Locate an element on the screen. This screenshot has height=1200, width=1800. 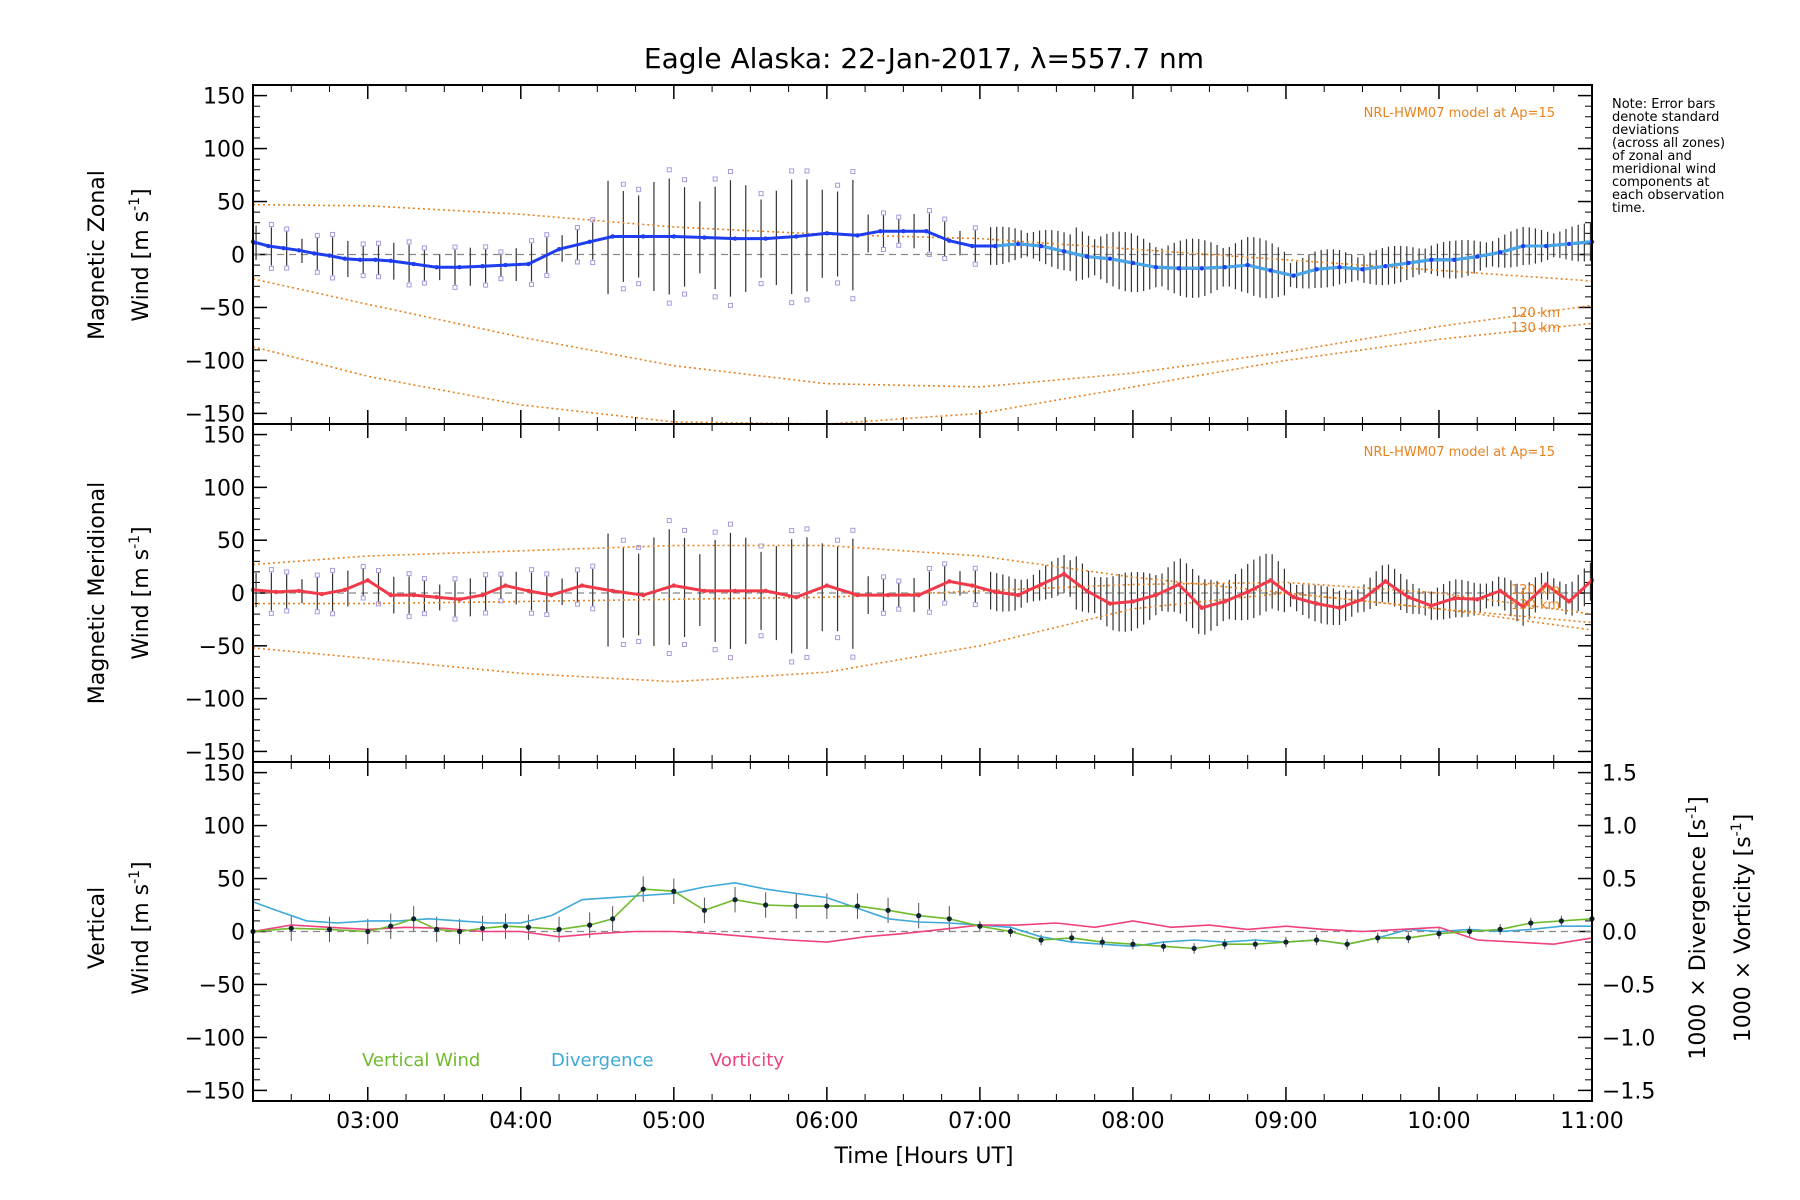
zonal-ylabel: Magnetic Zonal is located at coordinates (97, 255).